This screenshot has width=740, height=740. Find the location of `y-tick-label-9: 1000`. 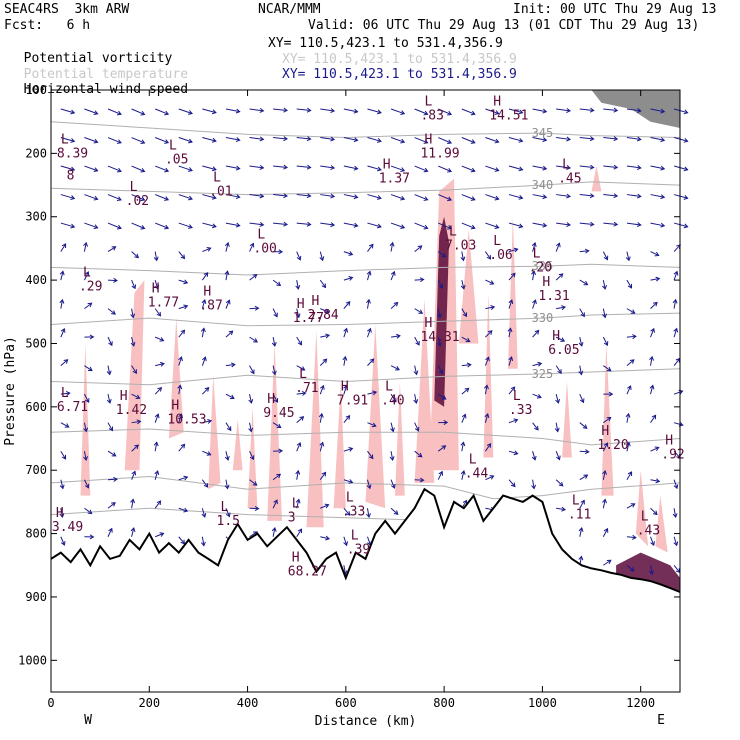

y-tick-label-9: 1000 is located at coordinates (32, 660).